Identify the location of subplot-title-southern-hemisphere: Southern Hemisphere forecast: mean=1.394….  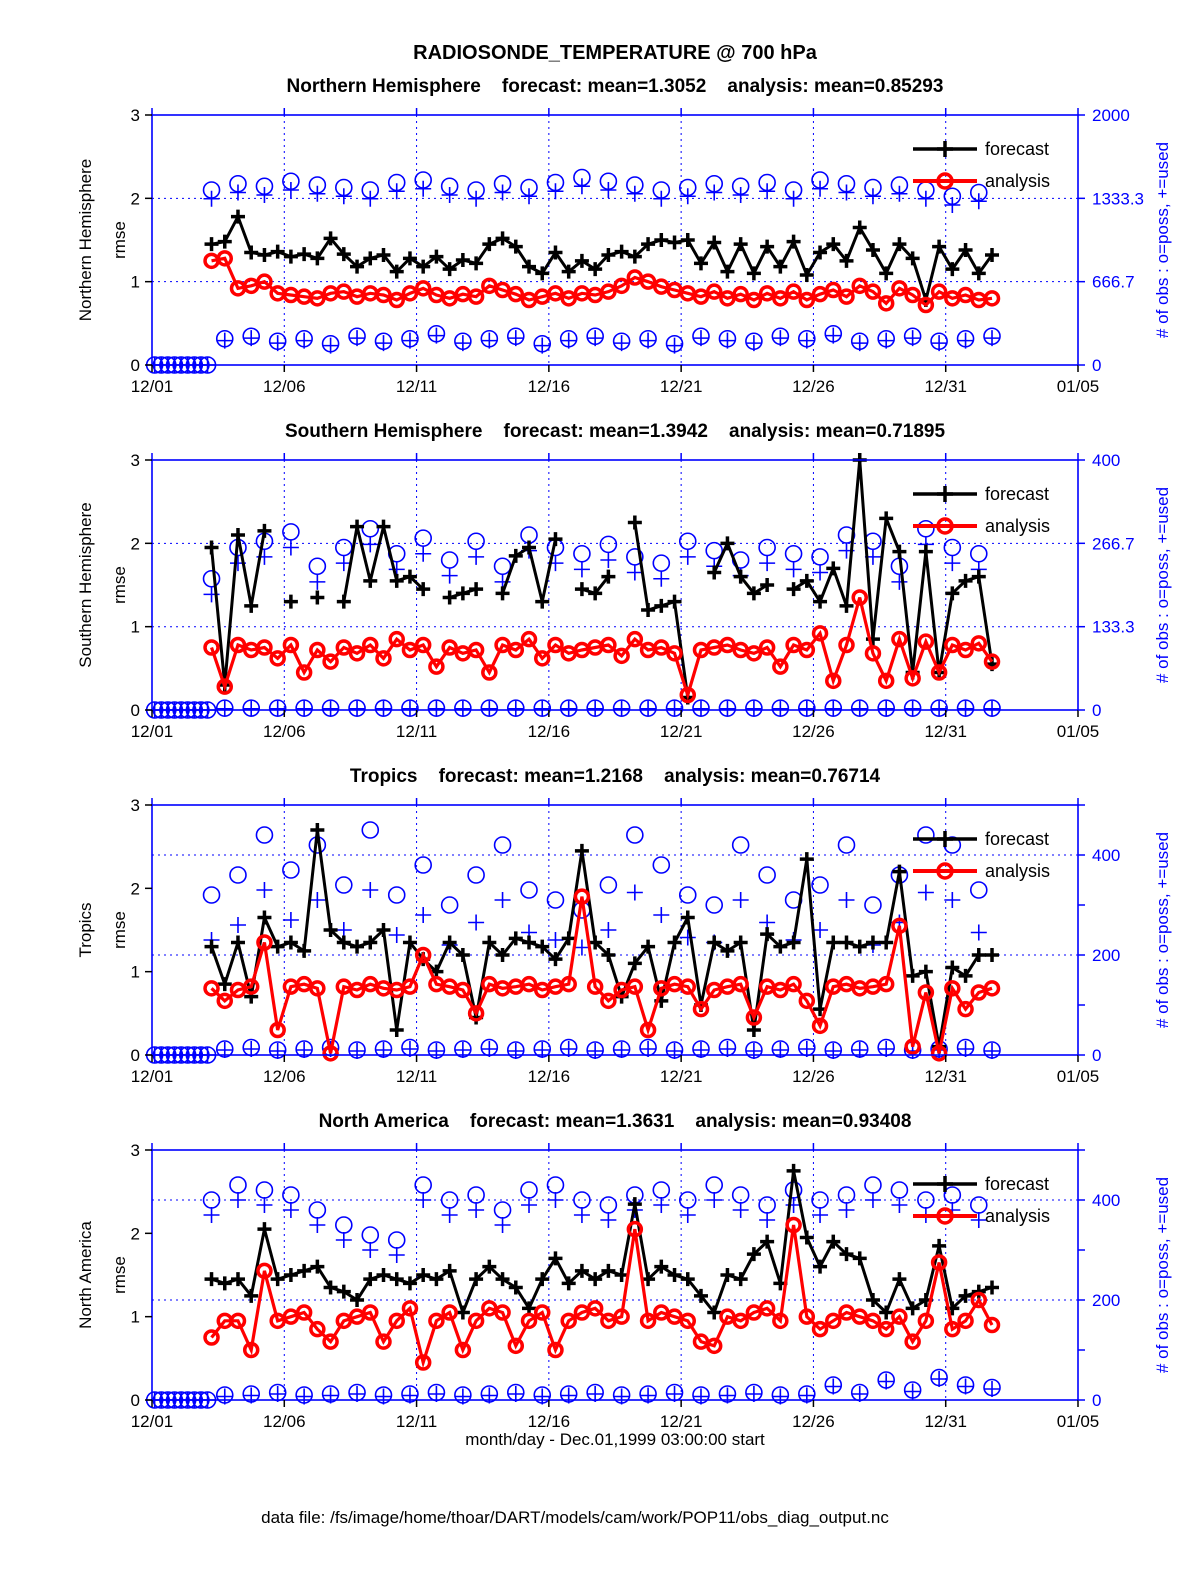
(615, 431).